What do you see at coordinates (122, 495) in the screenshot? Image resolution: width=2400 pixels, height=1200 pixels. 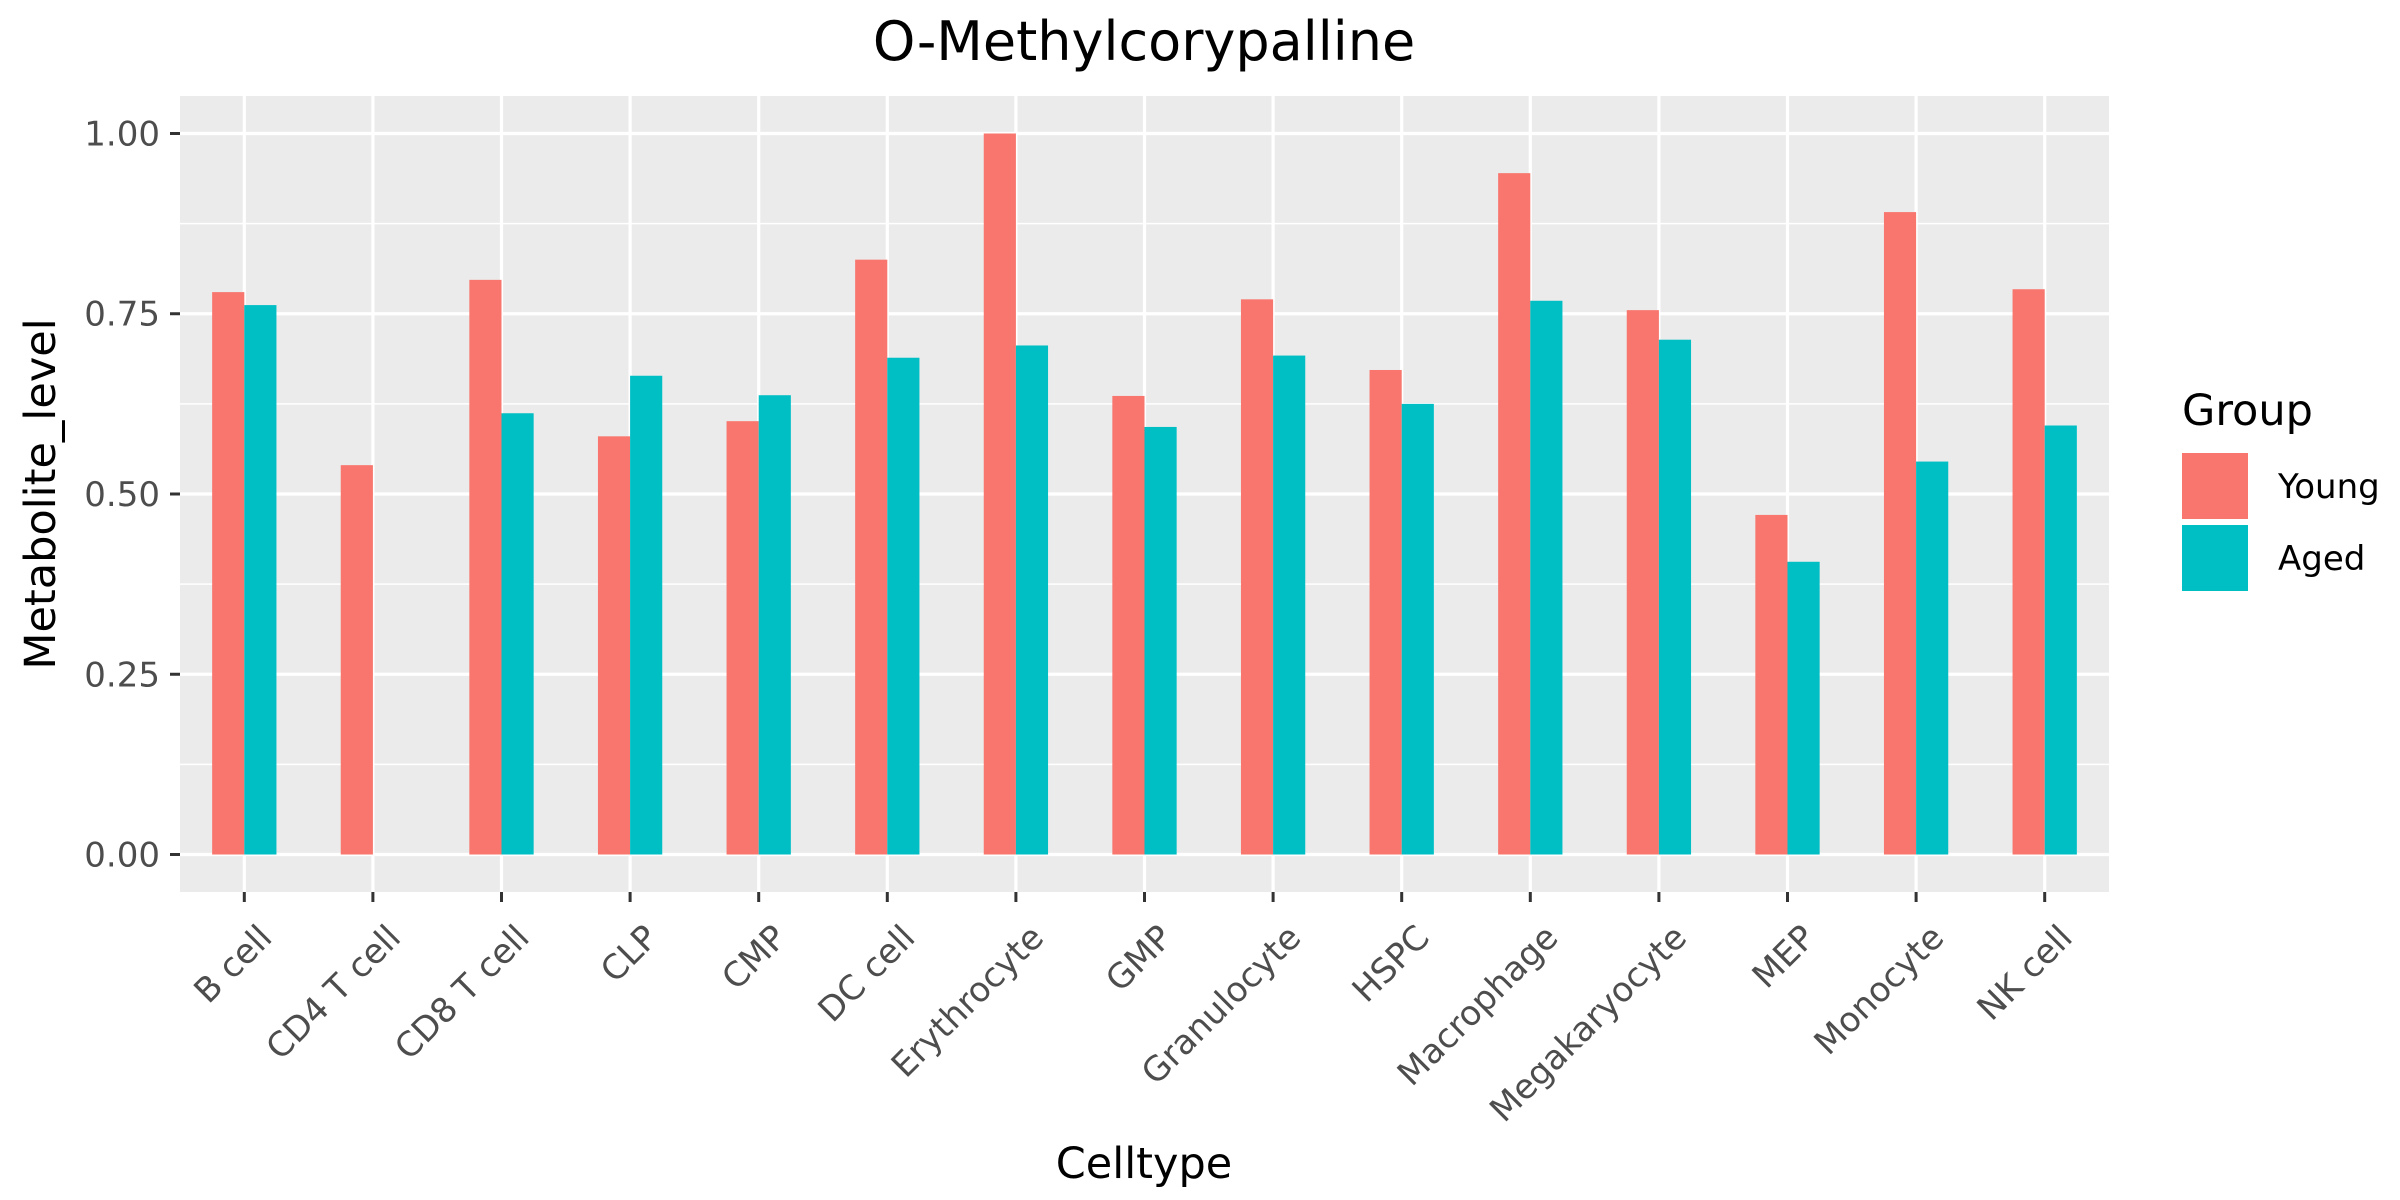 I see `y-tick-label: 0.50` at bounding box center [122, 495].